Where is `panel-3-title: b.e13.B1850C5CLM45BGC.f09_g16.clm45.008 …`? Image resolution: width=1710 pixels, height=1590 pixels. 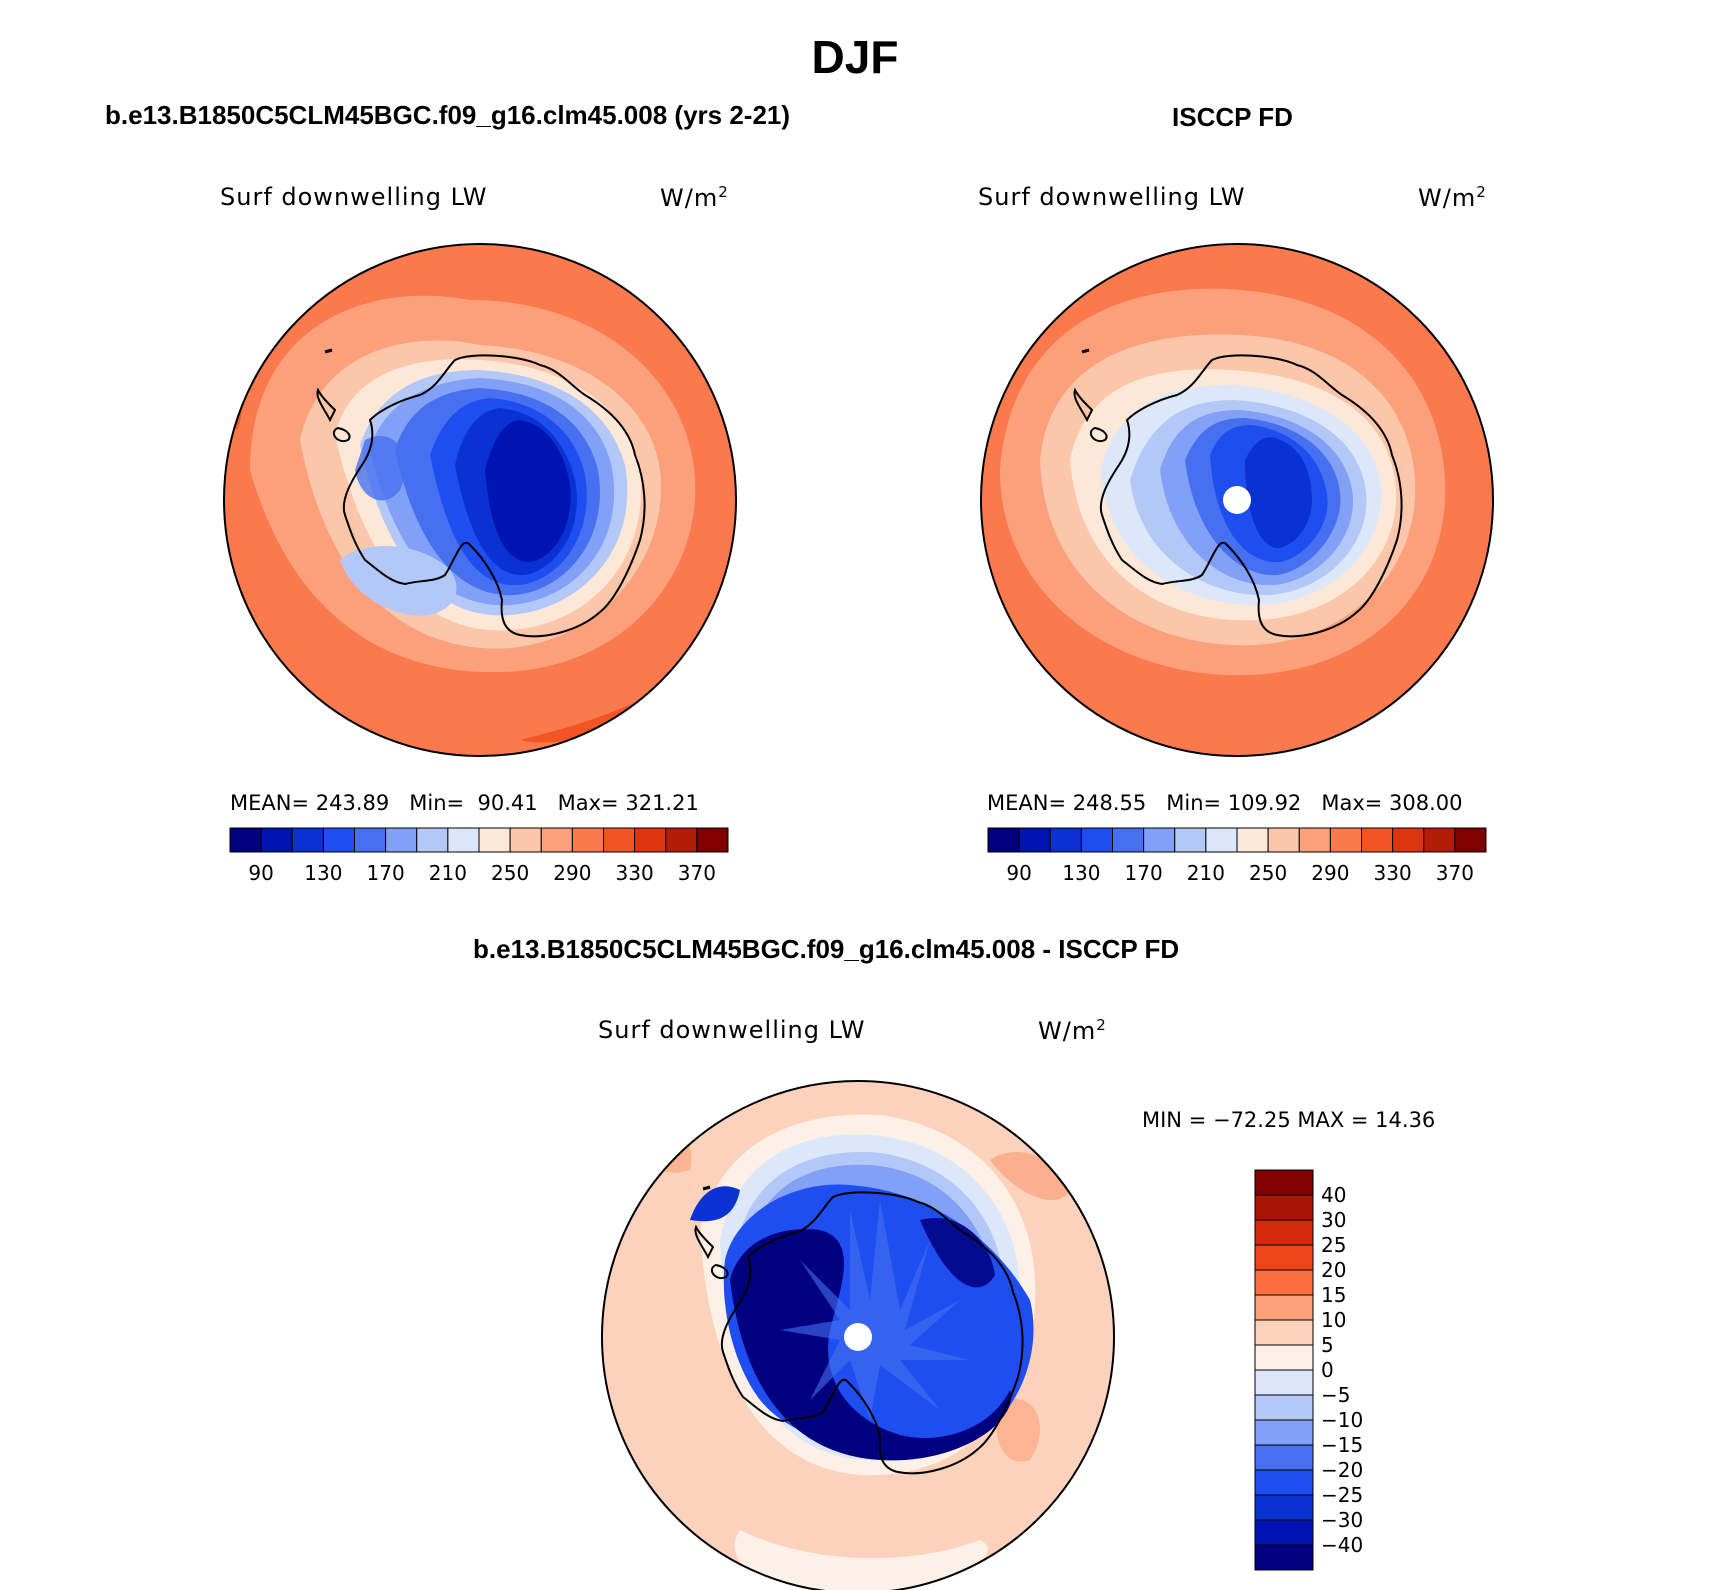
panel-3-title: b.e13.B1850C5CLM45BGC.f09_g16.clm45.008 … is located at coordinates (826, 949).